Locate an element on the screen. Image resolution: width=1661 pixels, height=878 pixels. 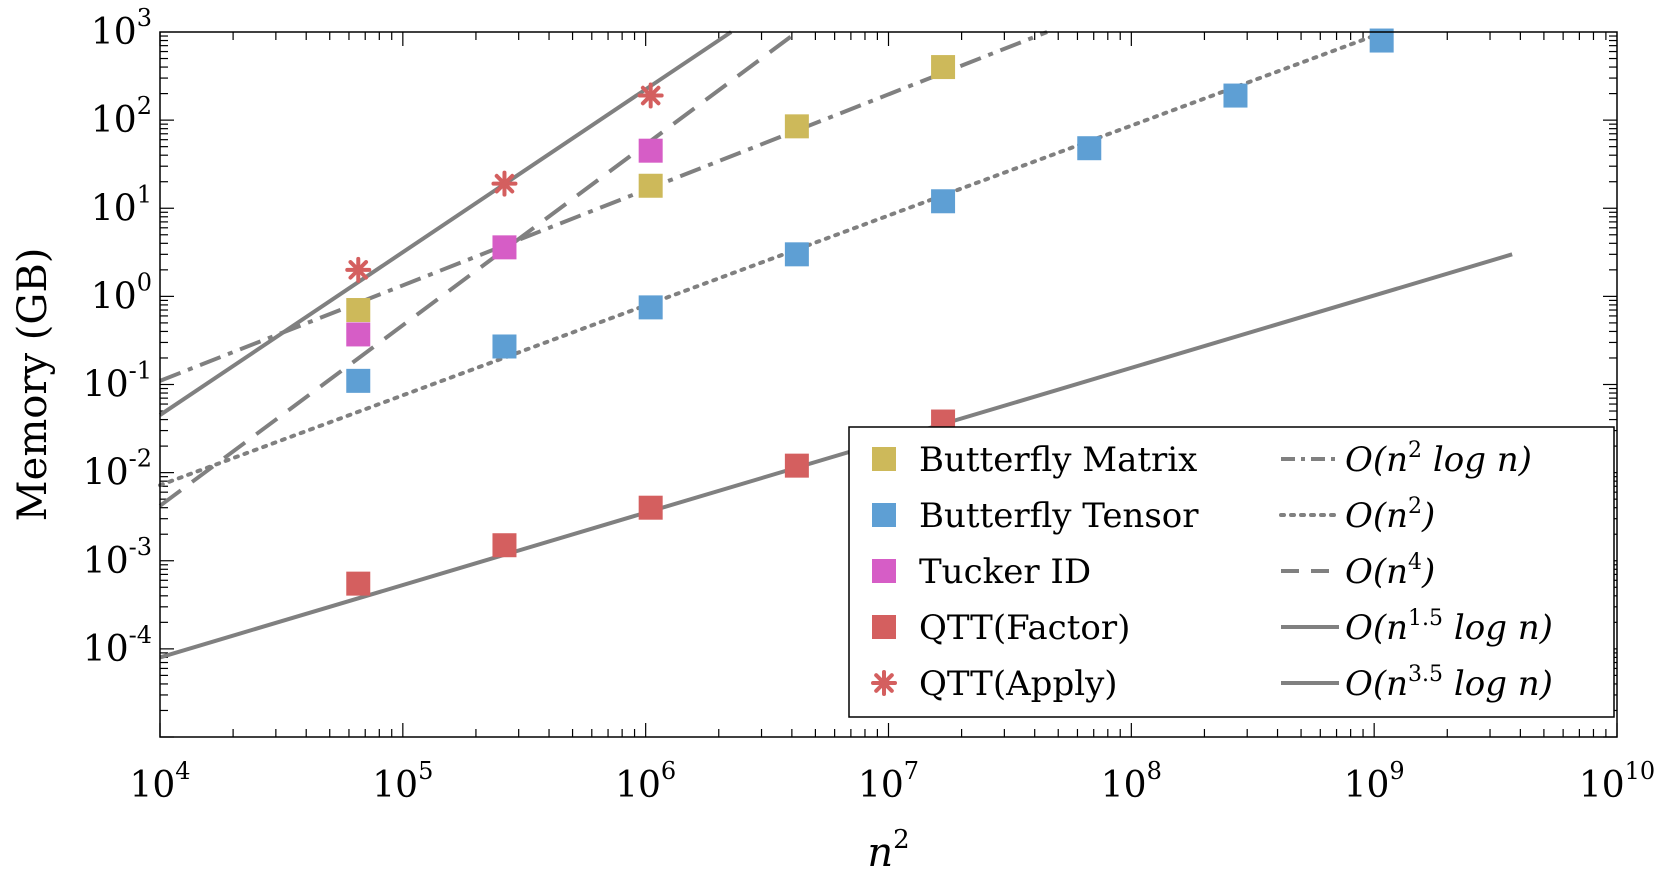
y-tick-label: 10² is located at coordinates (121, 116).